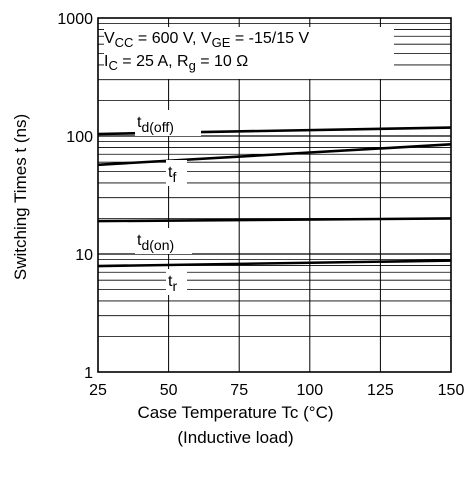  What do you see at coordinates (235, 437) in the screenshot?
I see `x-axis-subtitle: (Inductive load)` at bounding box center [235, 437].